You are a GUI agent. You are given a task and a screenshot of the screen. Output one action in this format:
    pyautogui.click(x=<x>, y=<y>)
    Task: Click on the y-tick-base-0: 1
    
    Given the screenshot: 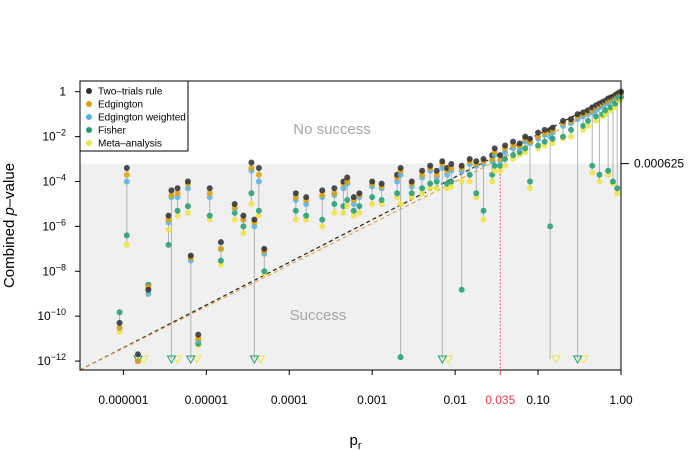 What is the action you would take?
    pyautogui.click(x=62, y=92)
    